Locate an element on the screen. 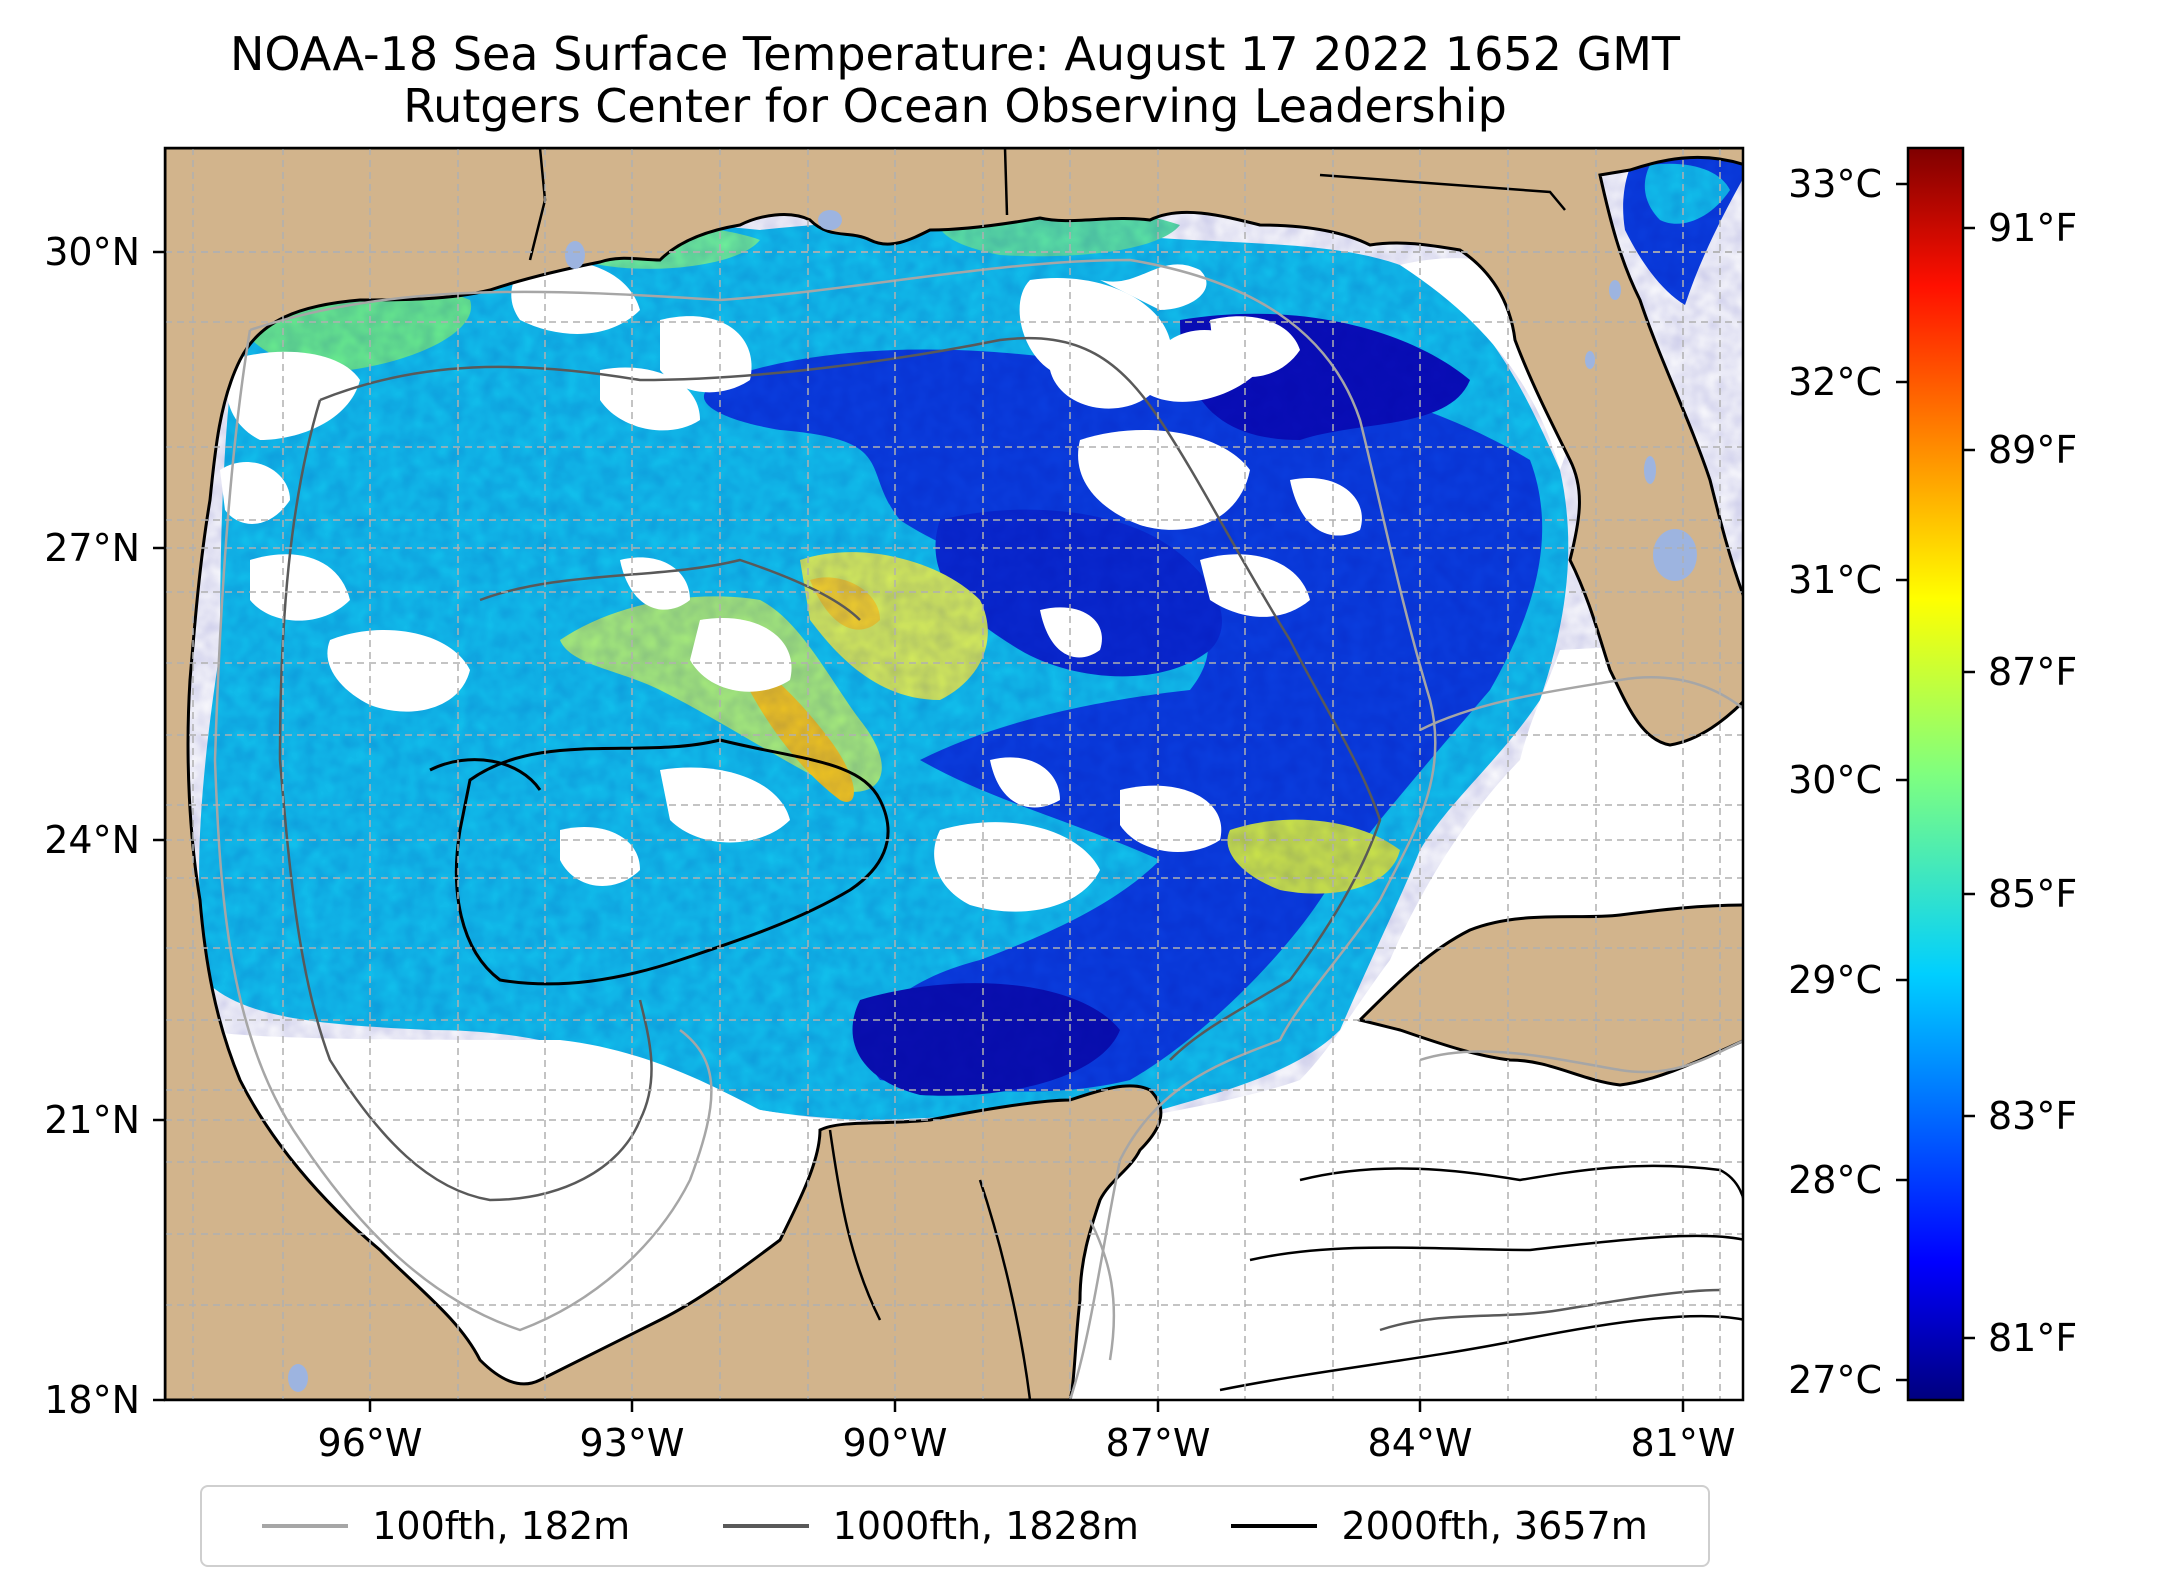  lon-label: 84°W is located at coordinates (1420, 1443).